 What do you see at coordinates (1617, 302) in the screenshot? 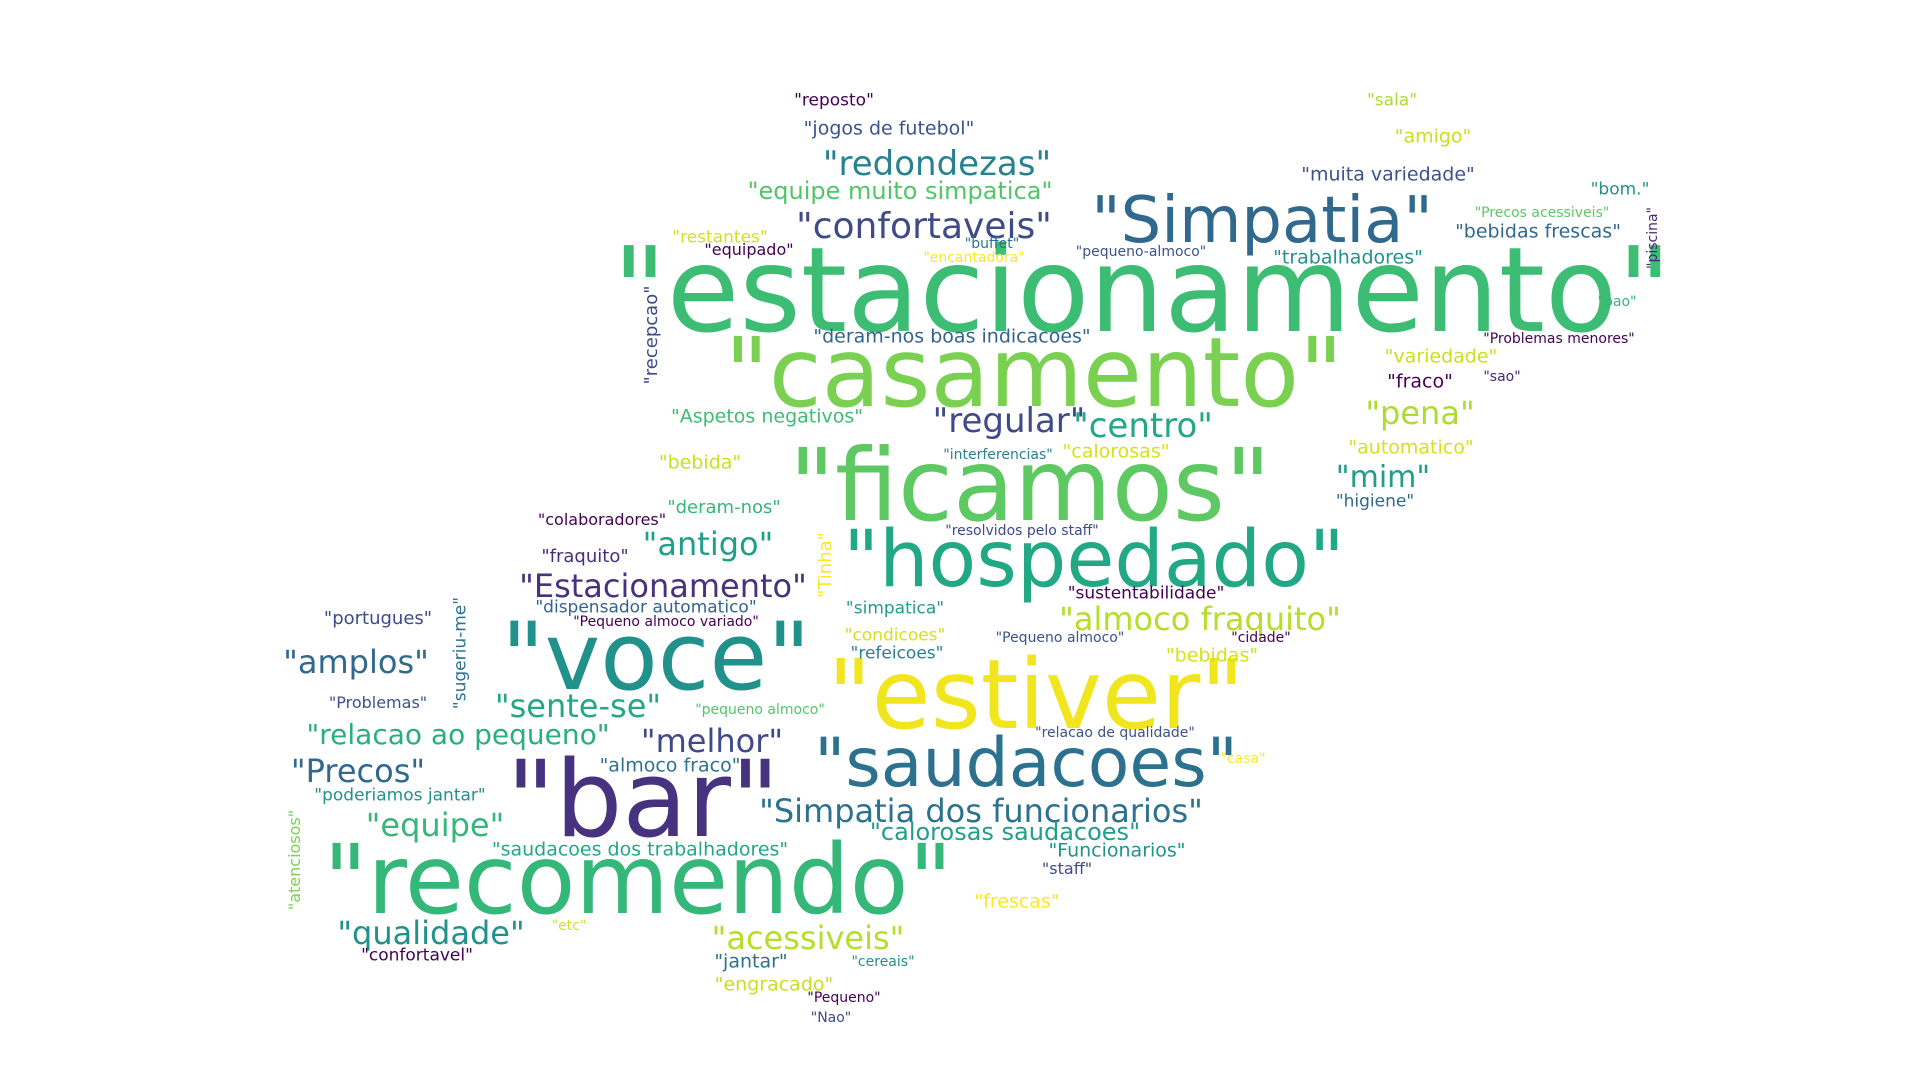
I see `cloud-word: "pao"` at bounding box center [1617, 302].